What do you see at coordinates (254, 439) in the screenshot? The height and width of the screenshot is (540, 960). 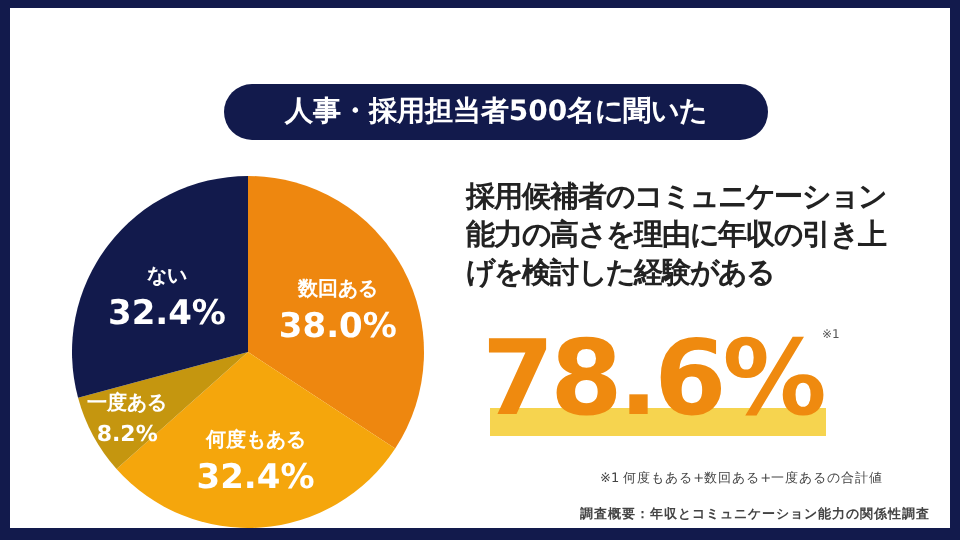 I see `slice-label: 何度もある` at bounding box center [254, 439].